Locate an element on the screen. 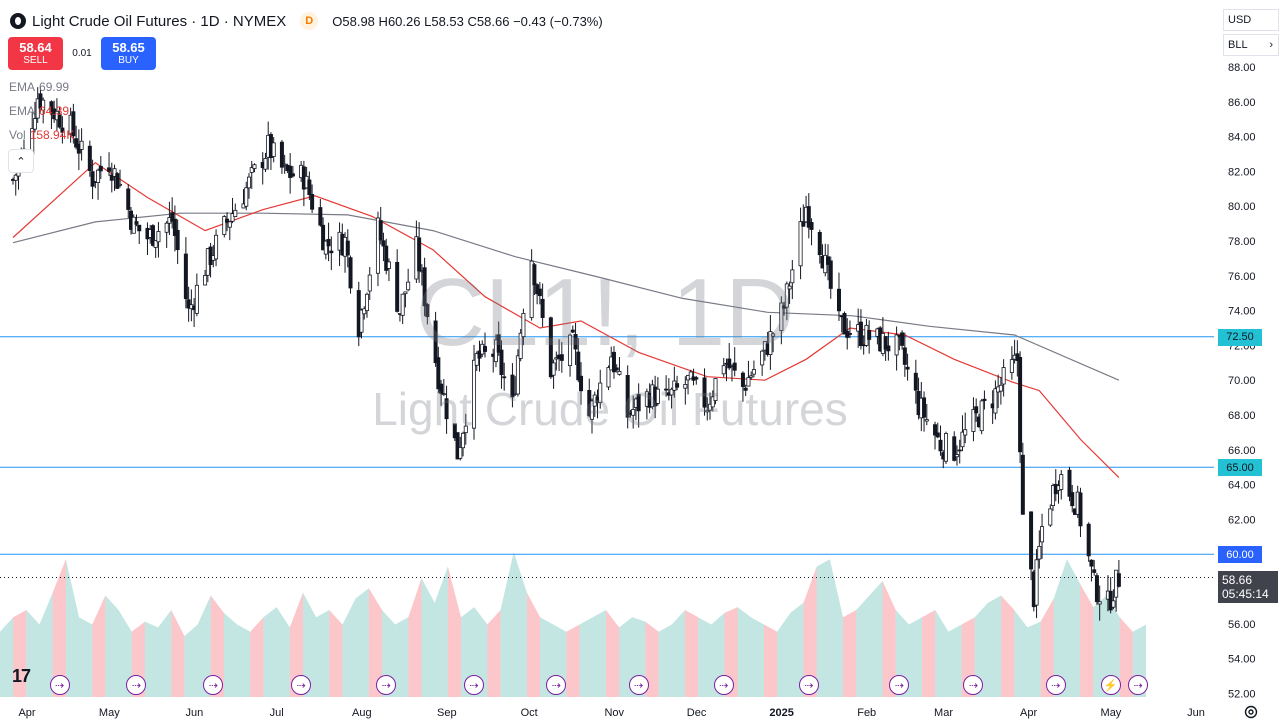 The height and width of the screenshot is (728, 1286). unit-selector: BLL › is located at coordinates (1251, 45).